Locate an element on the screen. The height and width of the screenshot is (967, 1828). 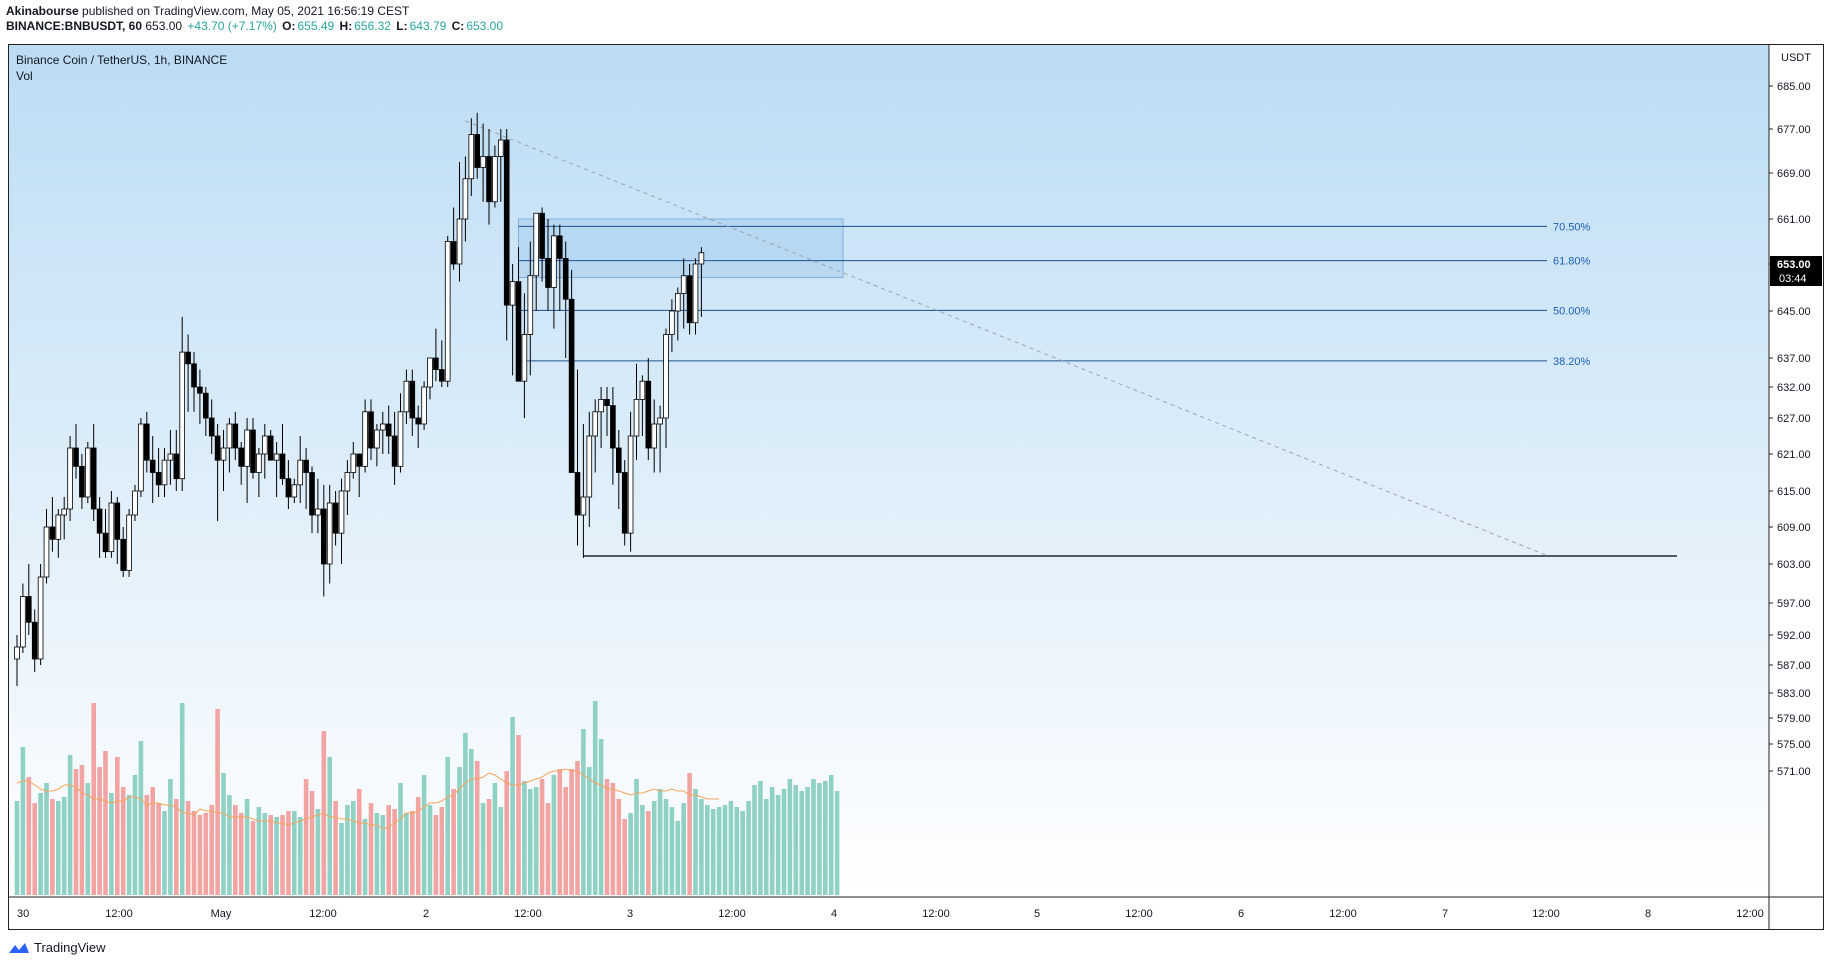
volume-indicator-label: Vol is located at coordinates (24, 76).